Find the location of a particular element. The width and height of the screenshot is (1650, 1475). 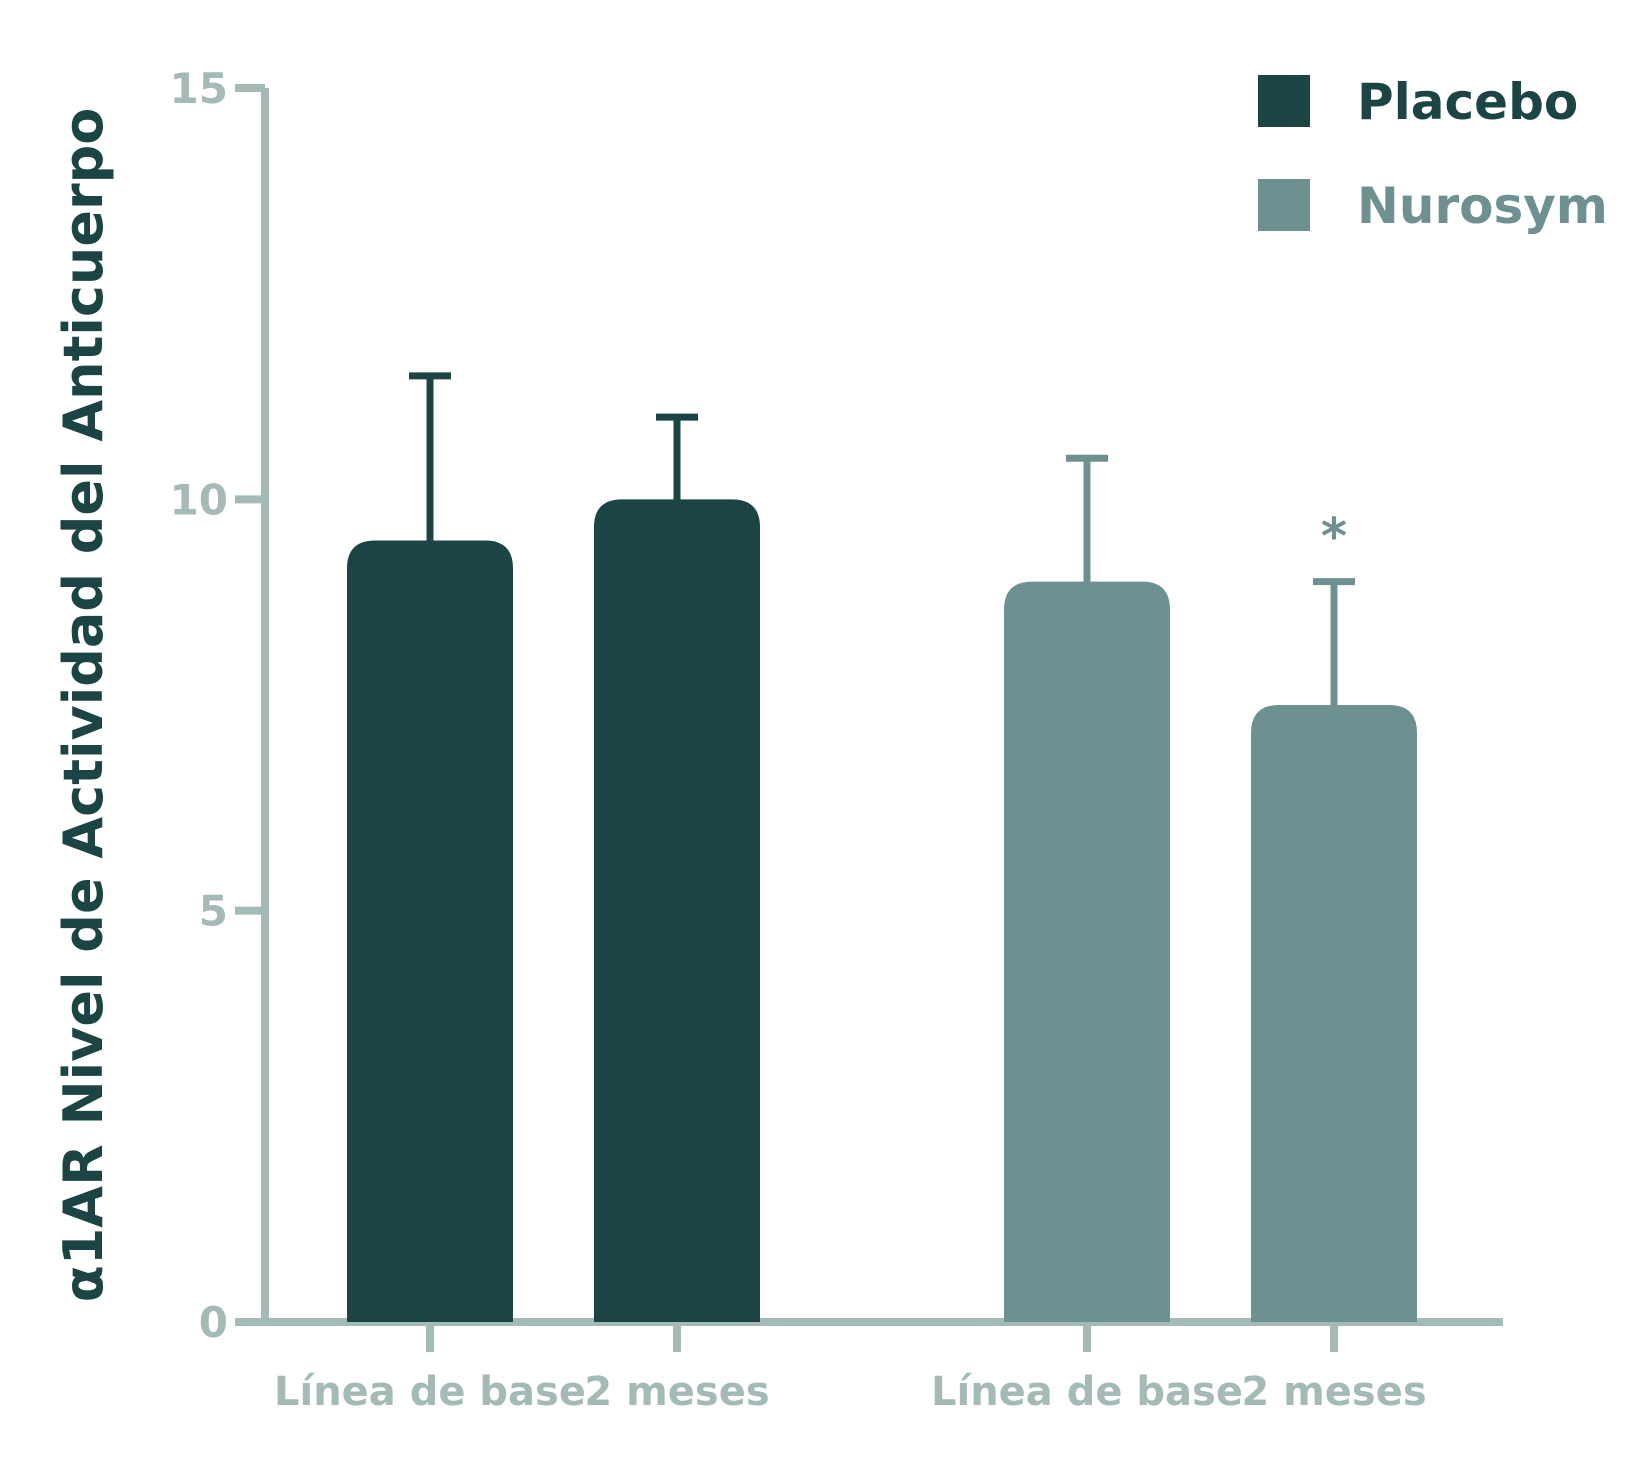

category-label-1-1: 2 meses is located at coordinates (1333, 1392).